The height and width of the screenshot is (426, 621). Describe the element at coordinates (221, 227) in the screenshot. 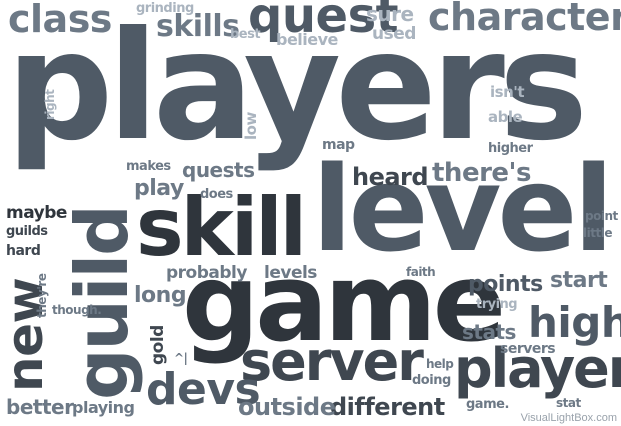

I see `word-skill: skill` at that location.